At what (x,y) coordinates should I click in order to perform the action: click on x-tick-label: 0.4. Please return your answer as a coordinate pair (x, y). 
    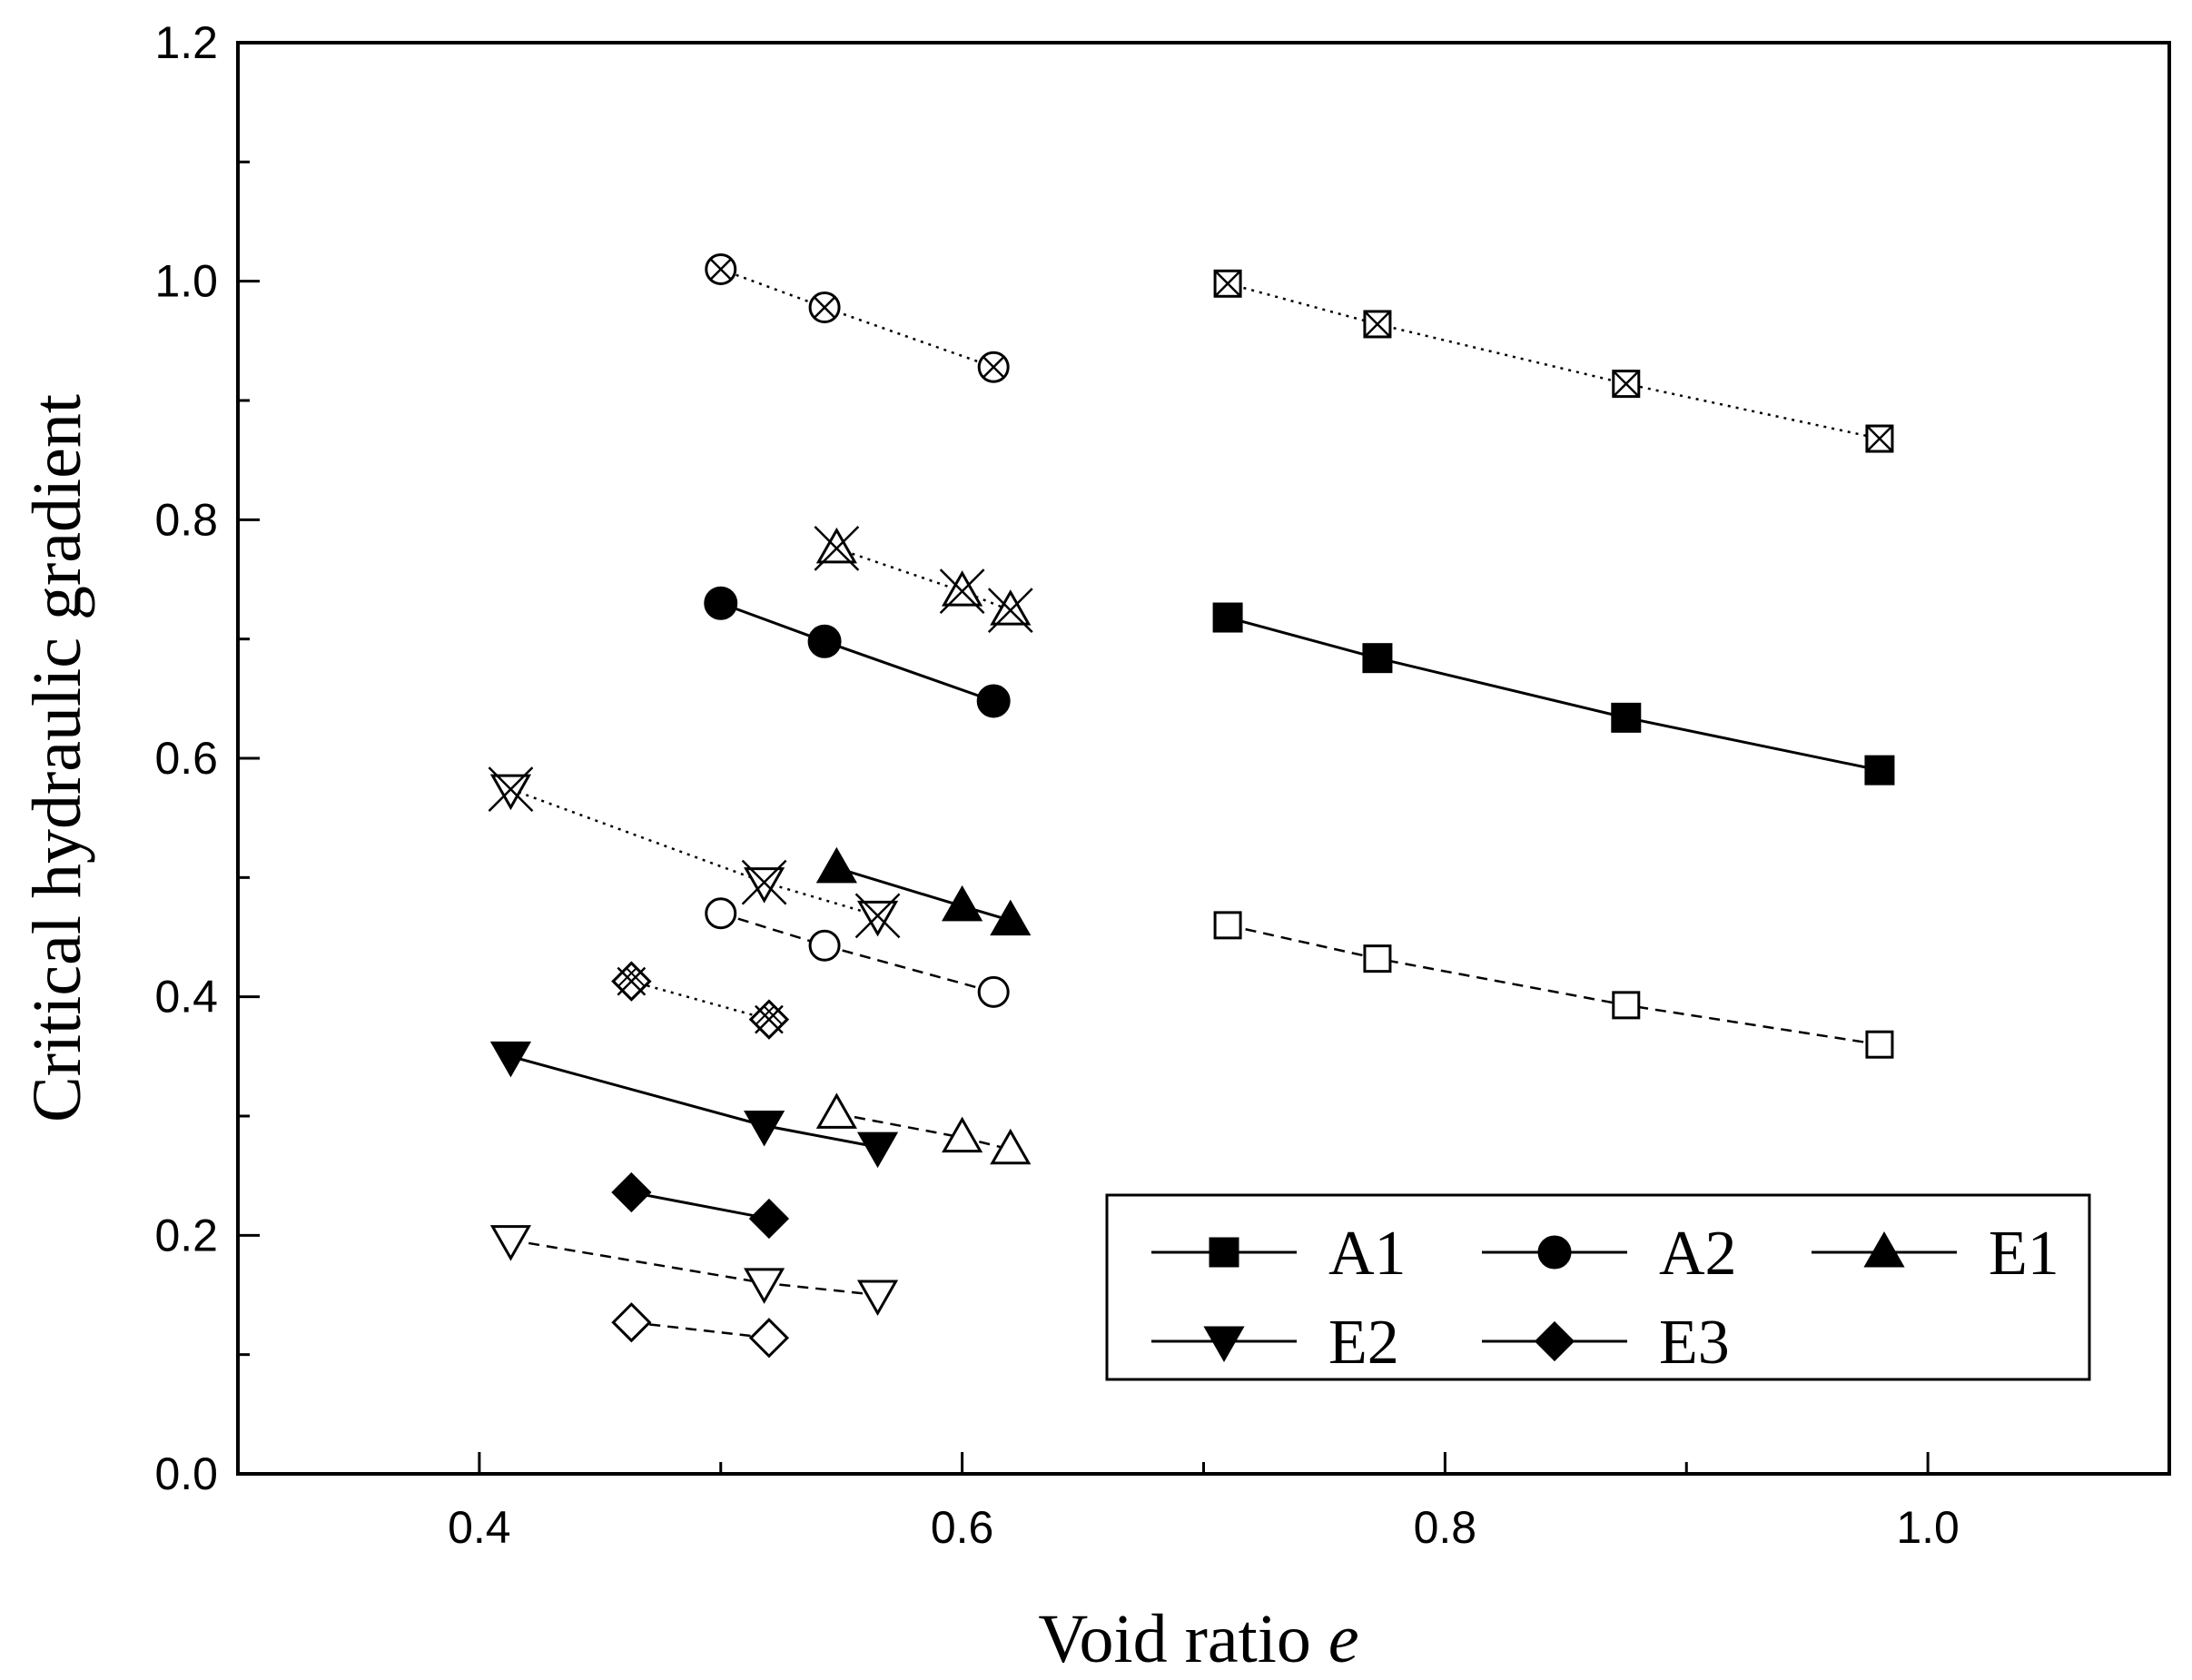
    Looking at the image, I should click on (479, 1528).